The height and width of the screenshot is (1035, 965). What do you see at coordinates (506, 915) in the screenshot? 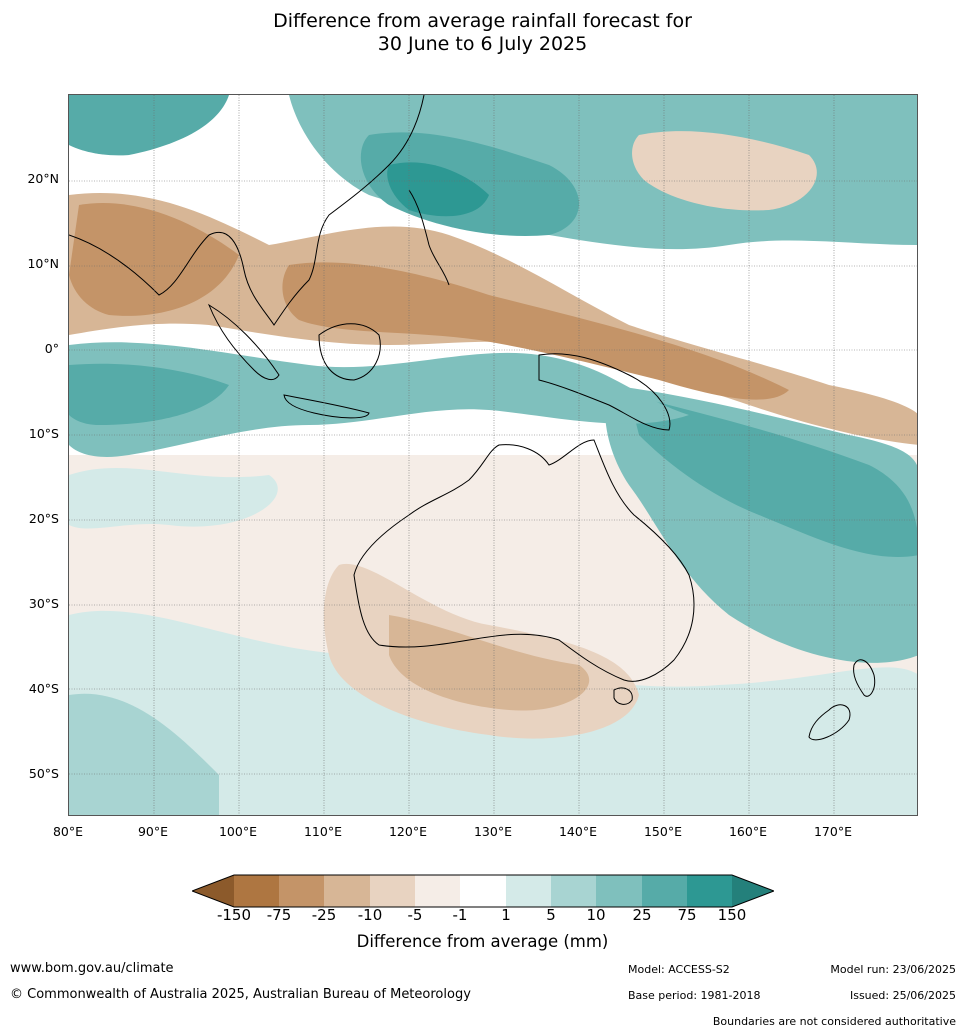
I see `legend-tick-1: 1` at bounding box center [506, 915].